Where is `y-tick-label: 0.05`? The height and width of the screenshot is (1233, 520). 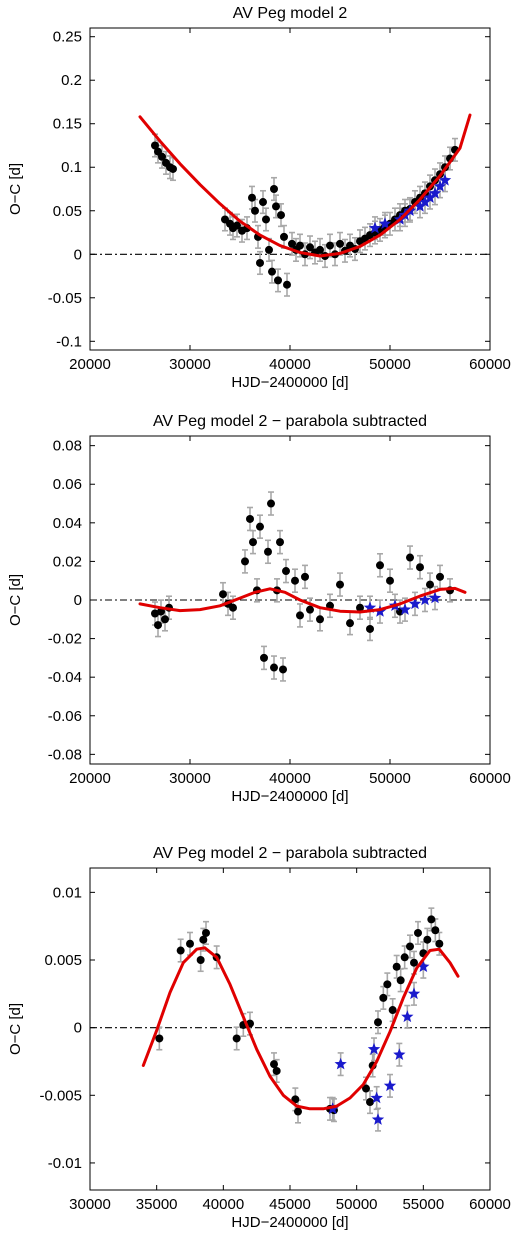
y-tick-label: 0.05 is located at coordinates (67, 211).